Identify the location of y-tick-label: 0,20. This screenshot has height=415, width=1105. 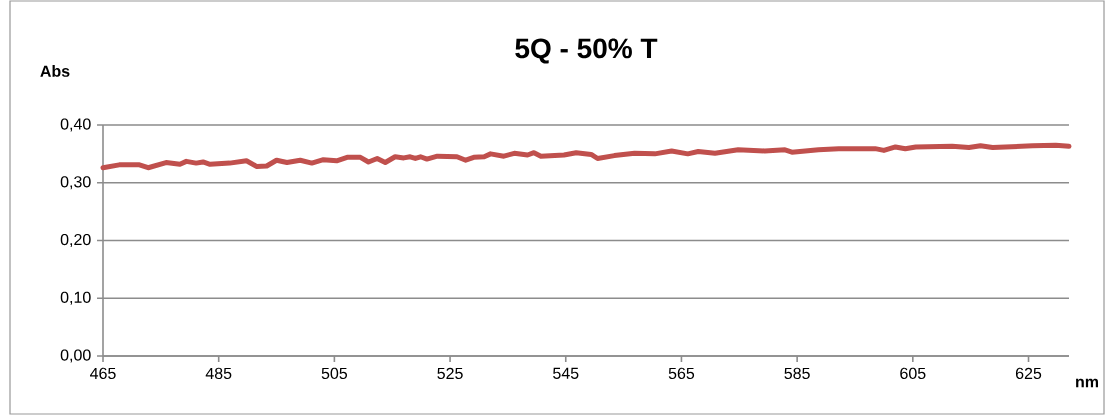
(75, 240).